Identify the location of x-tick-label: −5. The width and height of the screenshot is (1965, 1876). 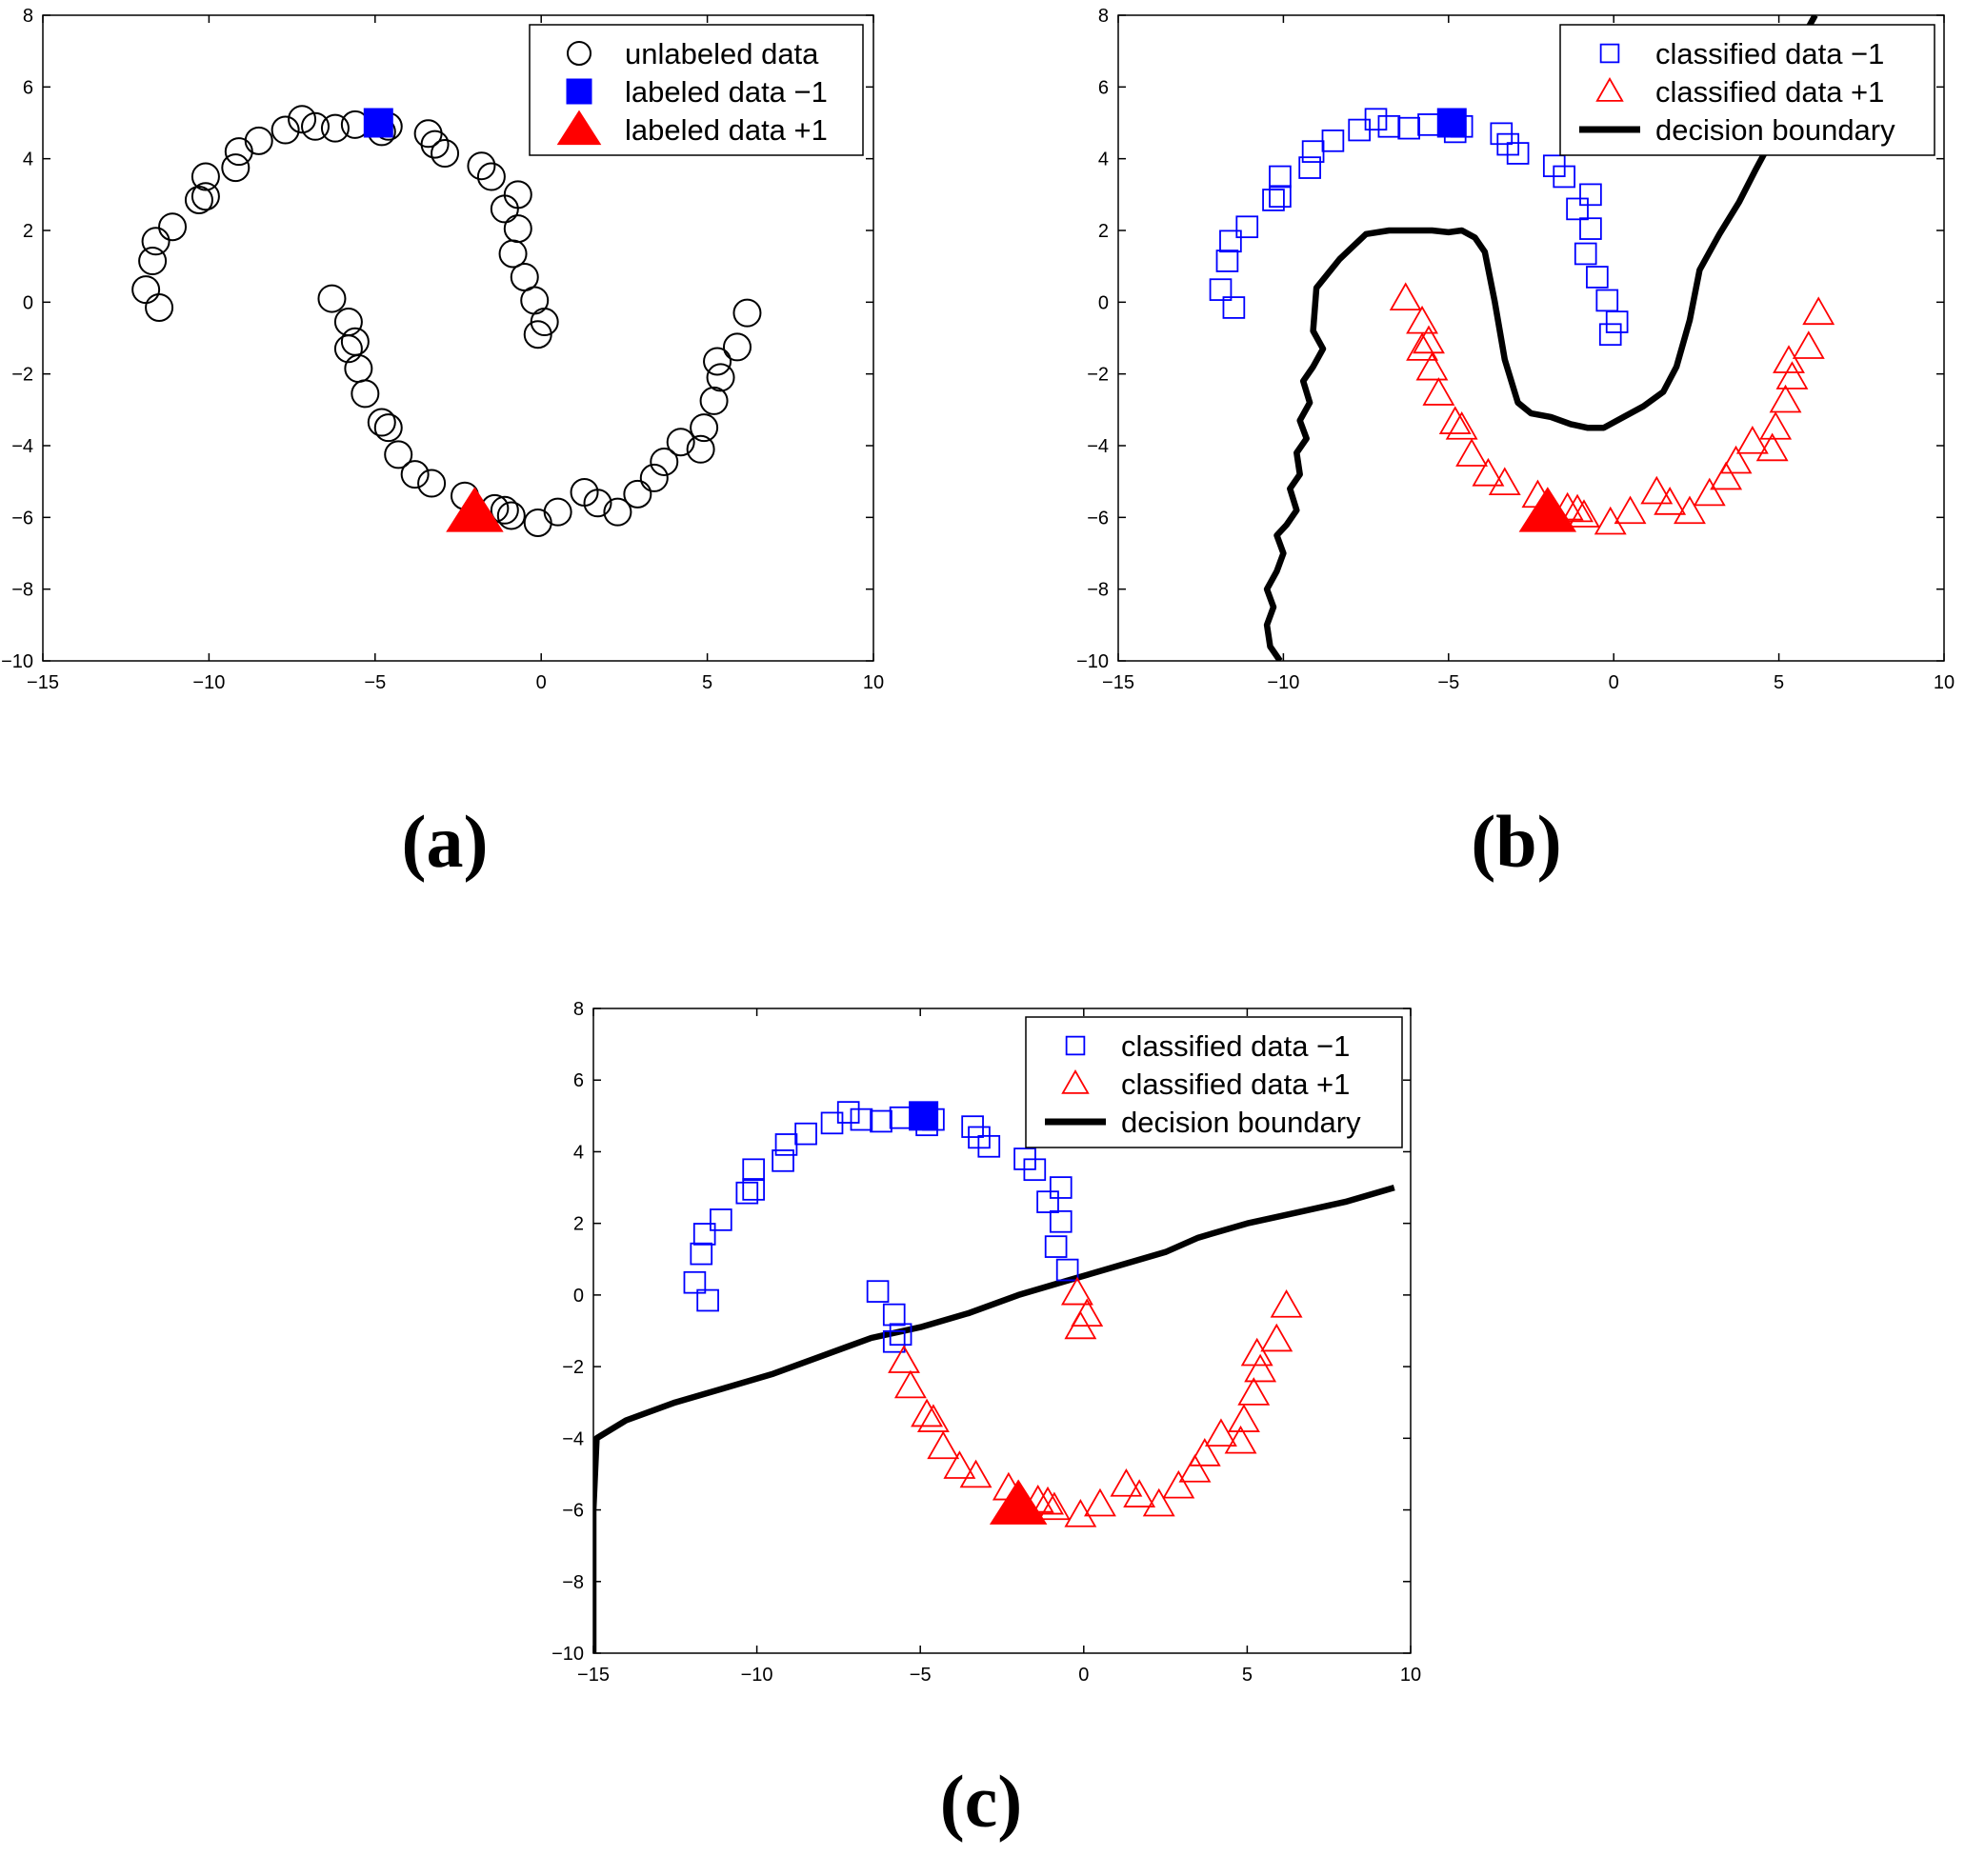
(375, 682).